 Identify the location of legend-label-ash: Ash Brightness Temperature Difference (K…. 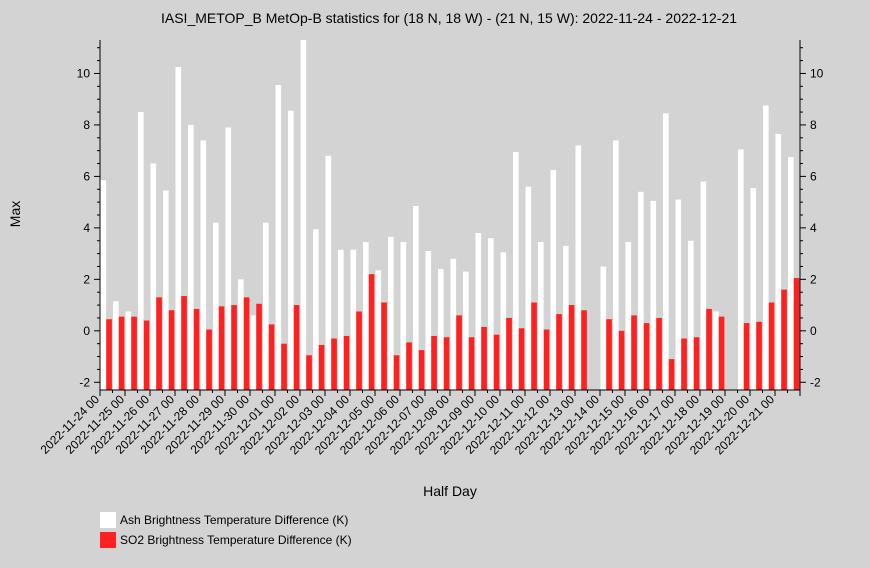
(234, 520).